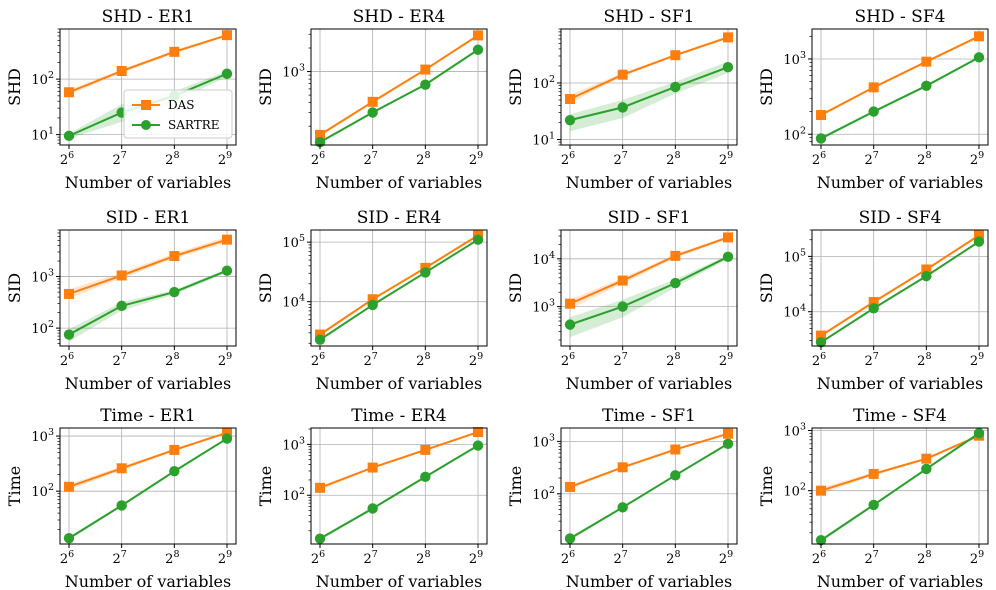 The height and width of the screenshot is (590, 996). What do you see at coordinates (399, 416) in the screenshot?
I see `chart-title: Time - ER4` at bounding box center [399, 416].